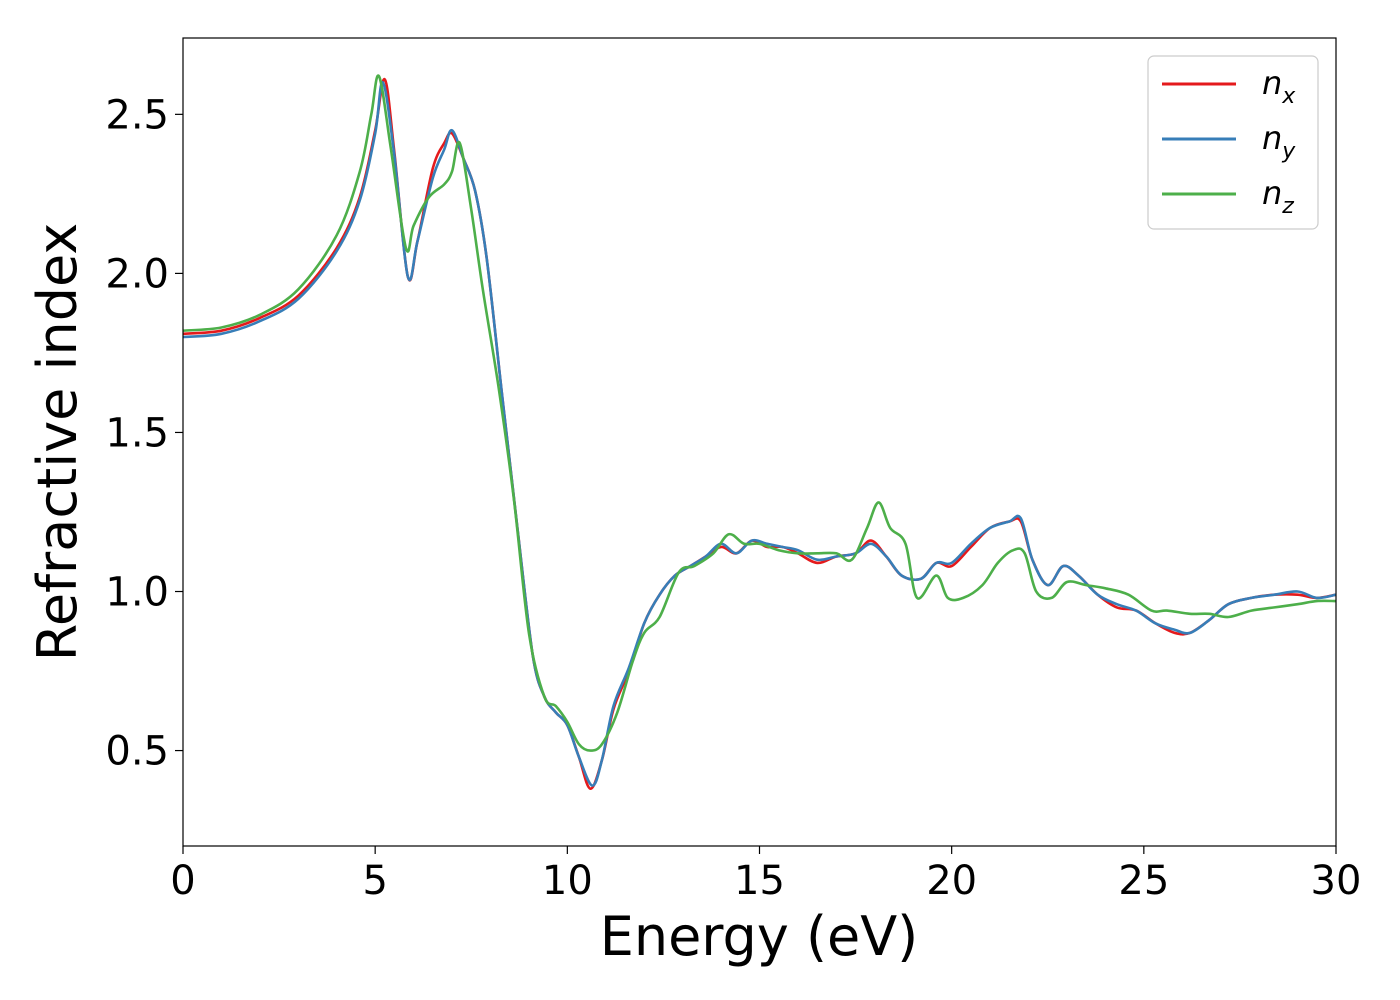 This screenshot has width=1400, height=1000. Describe the element at coordinates (951, 881) in the screenshot. I see `x-tick-label: 20` at that location.